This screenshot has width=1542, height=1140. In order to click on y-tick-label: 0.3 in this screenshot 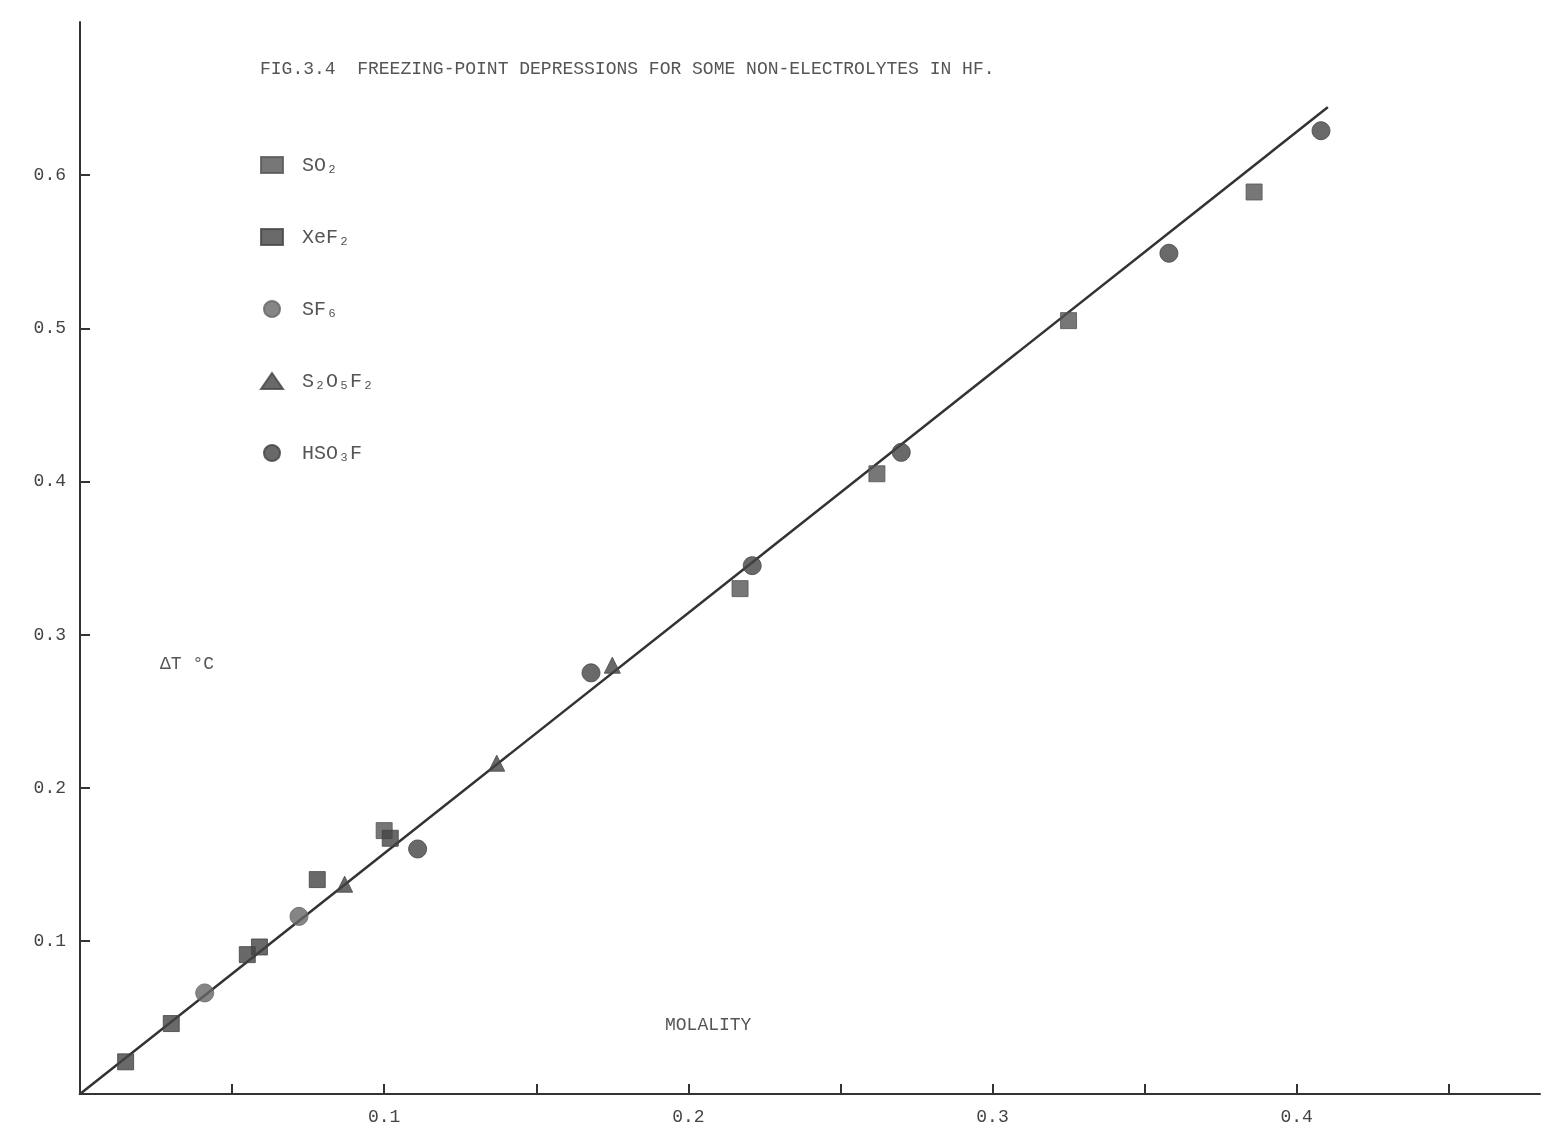, I will do `click(49, 634)`.